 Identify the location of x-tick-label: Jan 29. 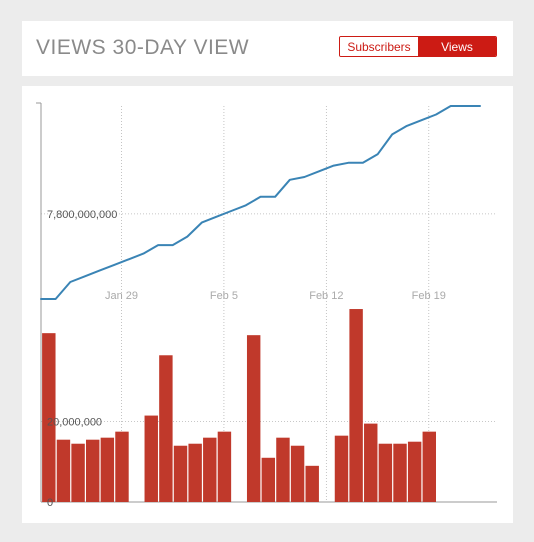
(121, 296).